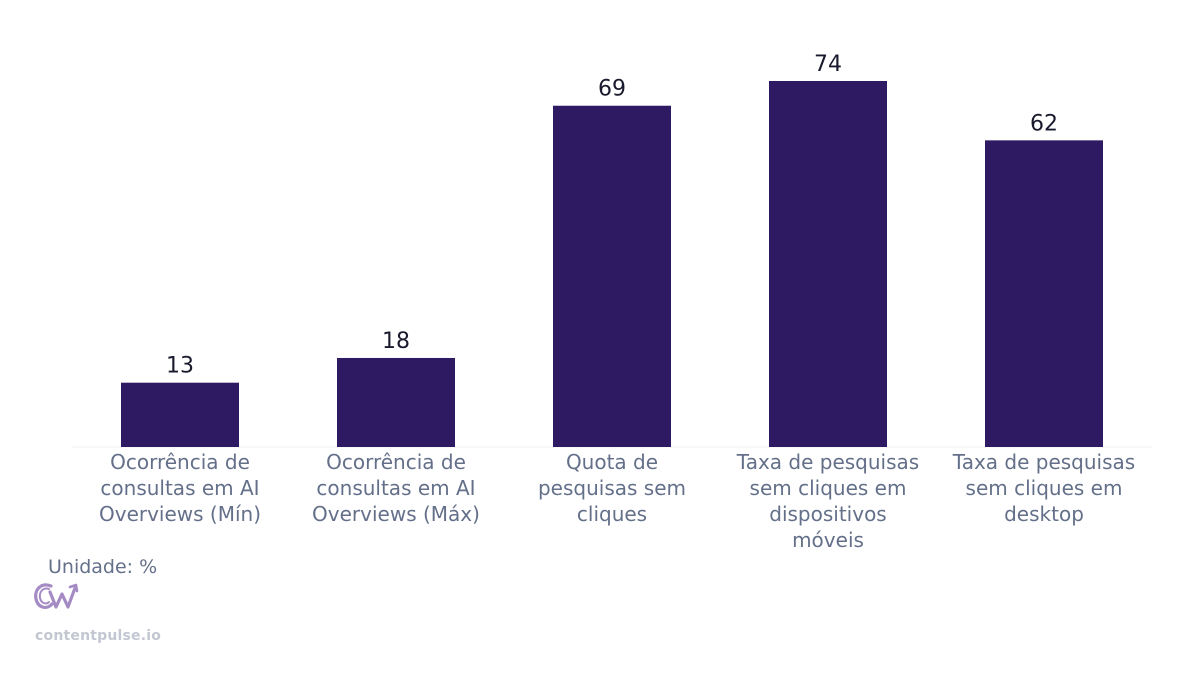 Image resolution: width=1200 pixels, height=675 pixels. Describe the element at coordinates (828, 540) in the screenshot. I see `x-tick-label-line: móveis` at that location.